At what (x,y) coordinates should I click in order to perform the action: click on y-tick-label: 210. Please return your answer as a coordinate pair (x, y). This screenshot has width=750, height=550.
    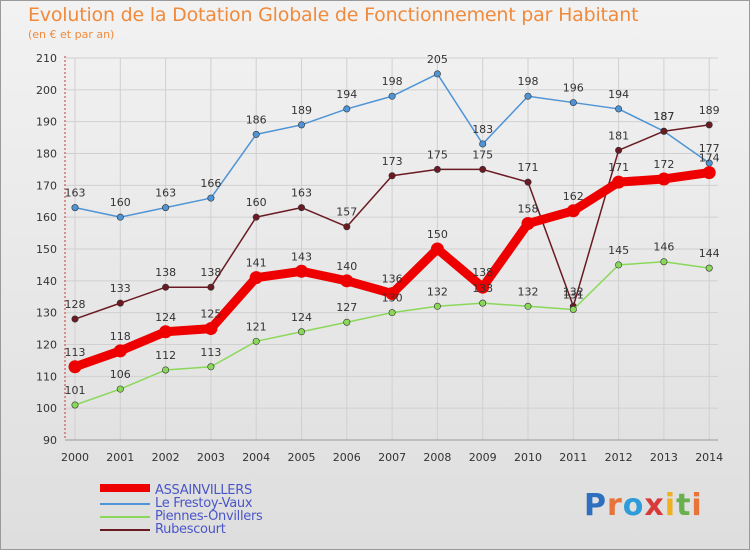
    Looking at the image, I should click on (46, 58).